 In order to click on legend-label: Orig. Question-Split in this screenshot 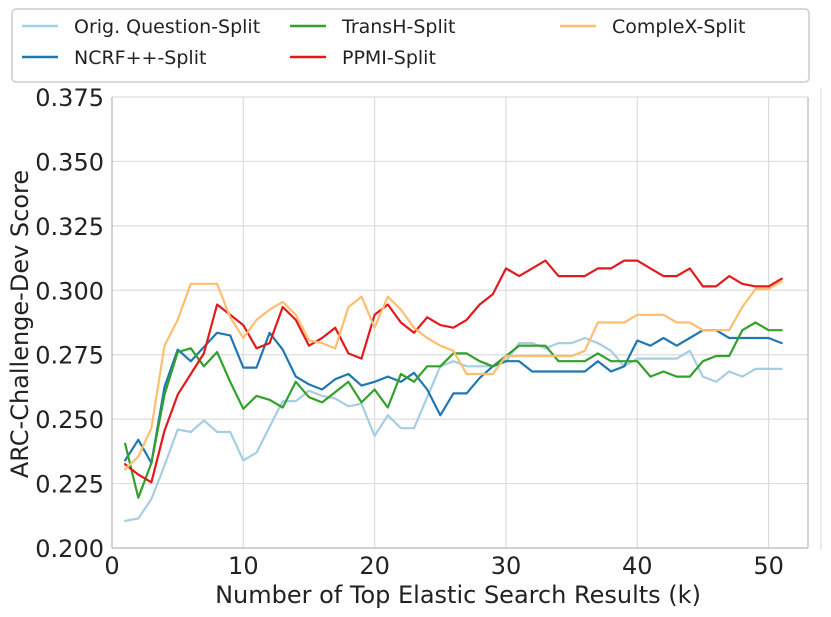, I will do `click(167, 27)`.